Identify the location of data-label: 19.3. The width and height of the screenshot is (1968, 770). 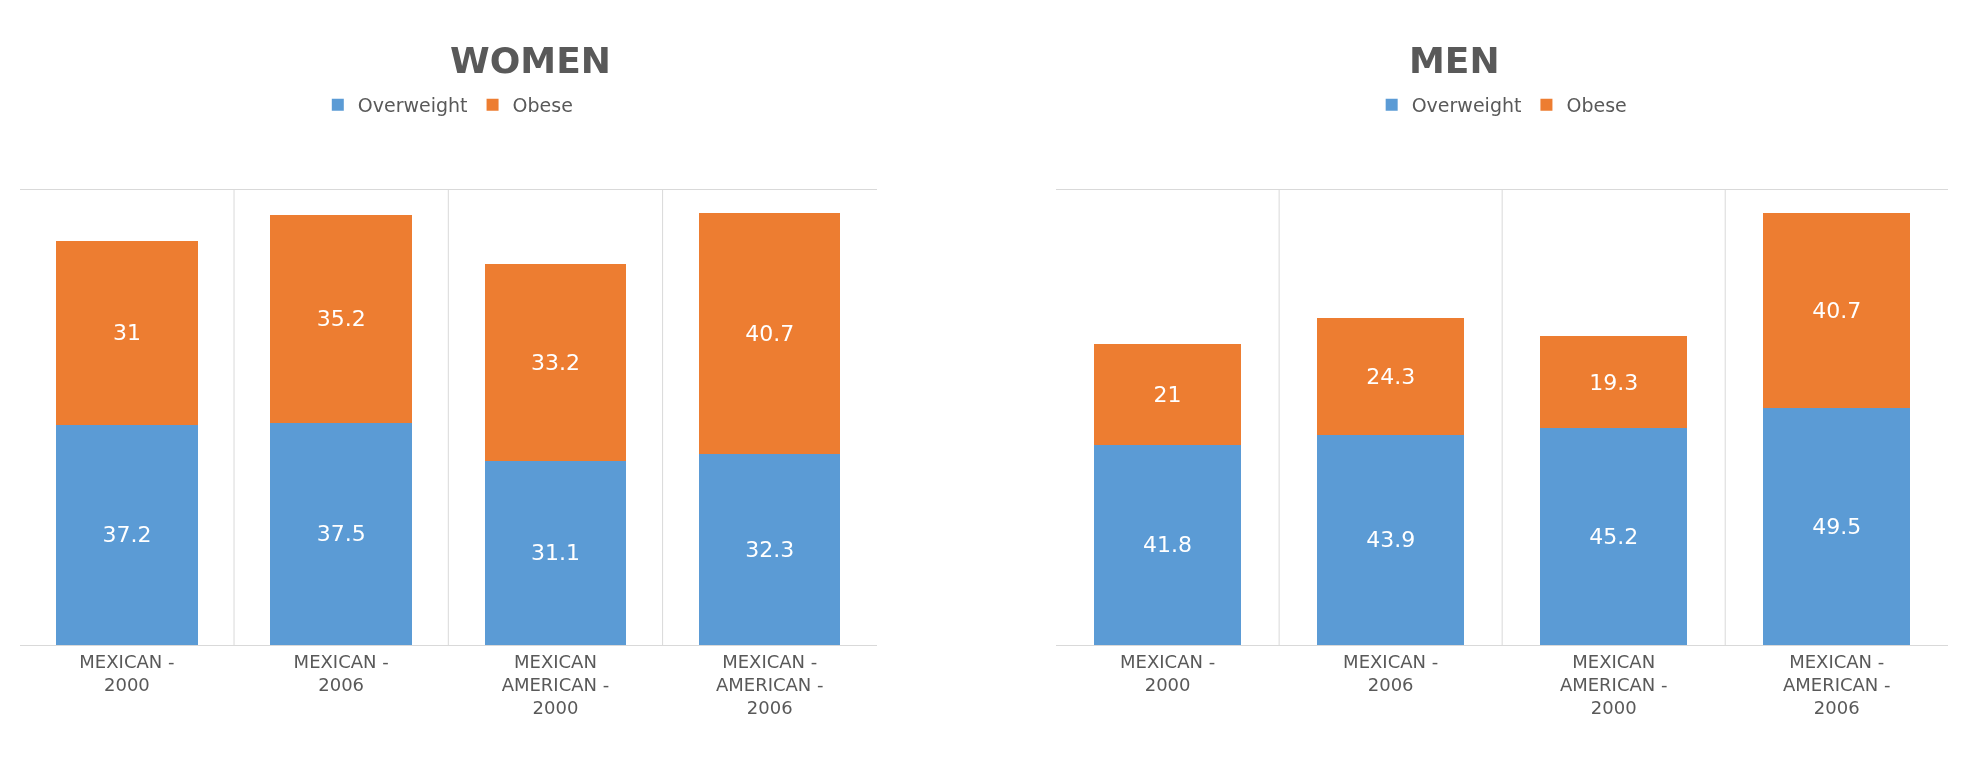
(1614, 382).